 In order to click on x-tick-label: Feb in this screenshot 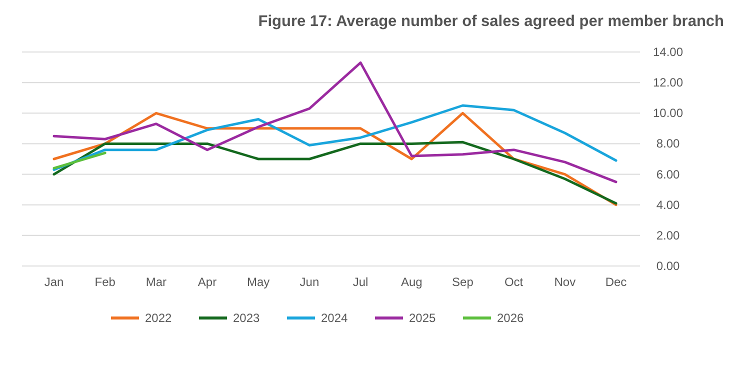, I will do `click(105, 282)`.